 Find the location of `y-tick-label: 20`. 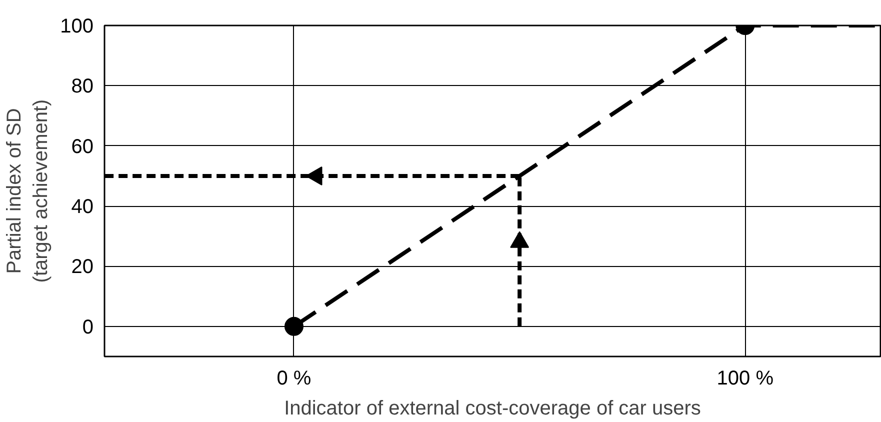

y-tick-label: 20 is located at coordinates (82, 267).